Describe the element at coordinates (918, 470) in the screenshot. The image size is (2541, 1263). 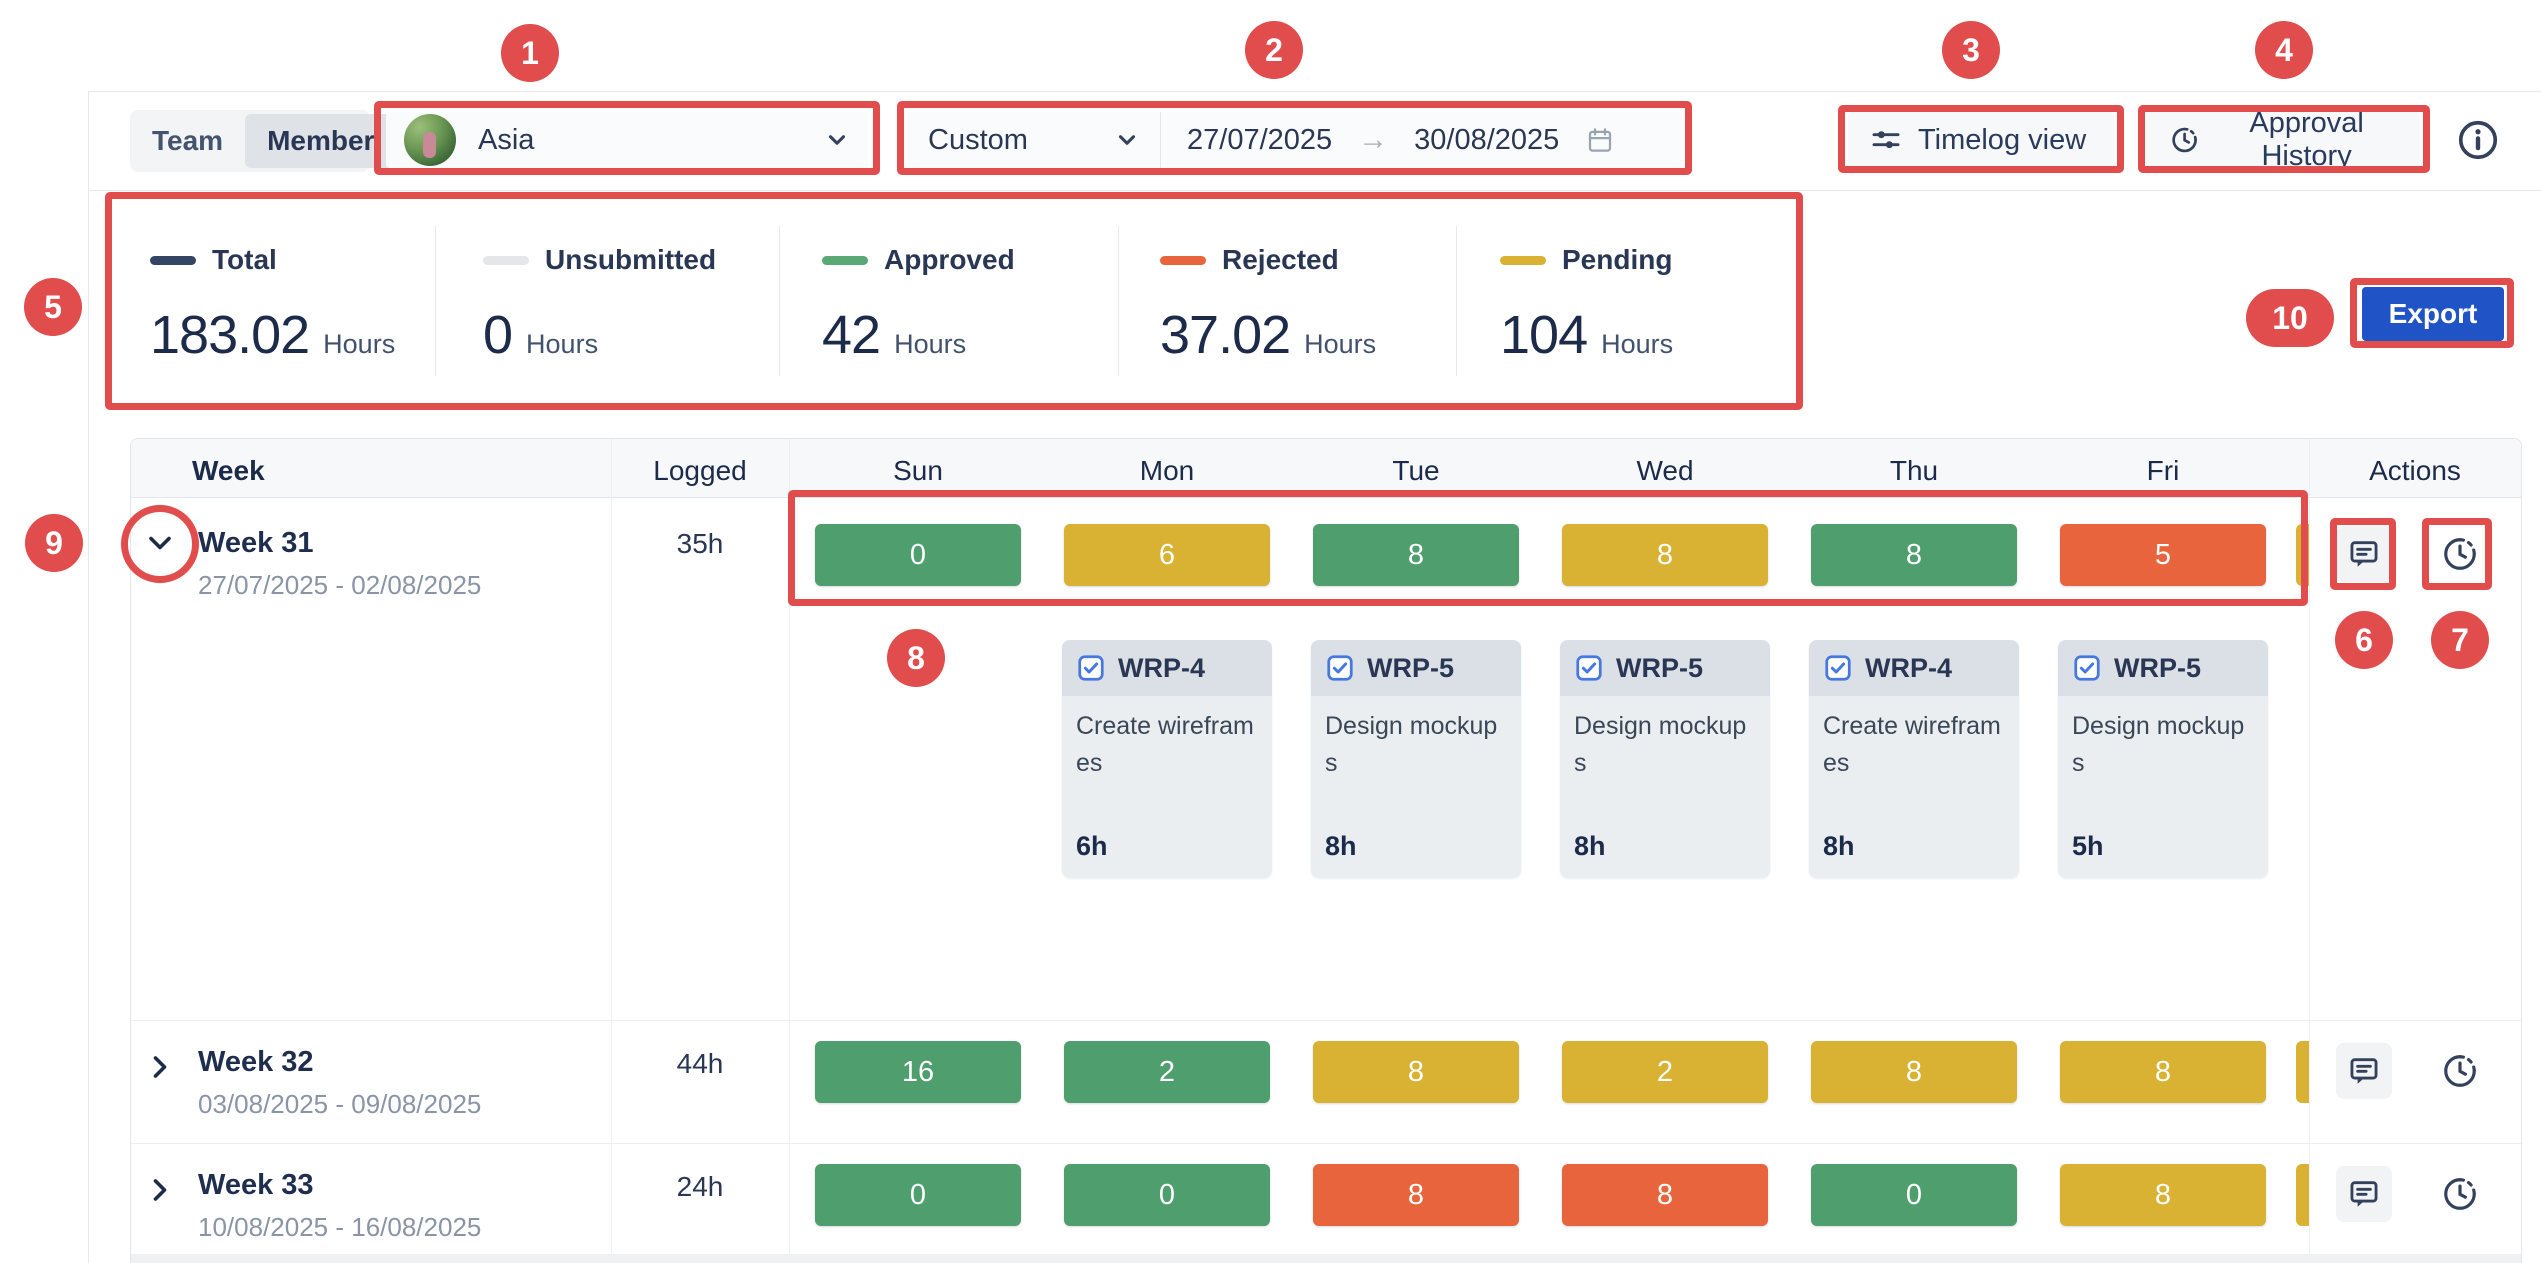
I see `col-header-sun: Sun` at that location.